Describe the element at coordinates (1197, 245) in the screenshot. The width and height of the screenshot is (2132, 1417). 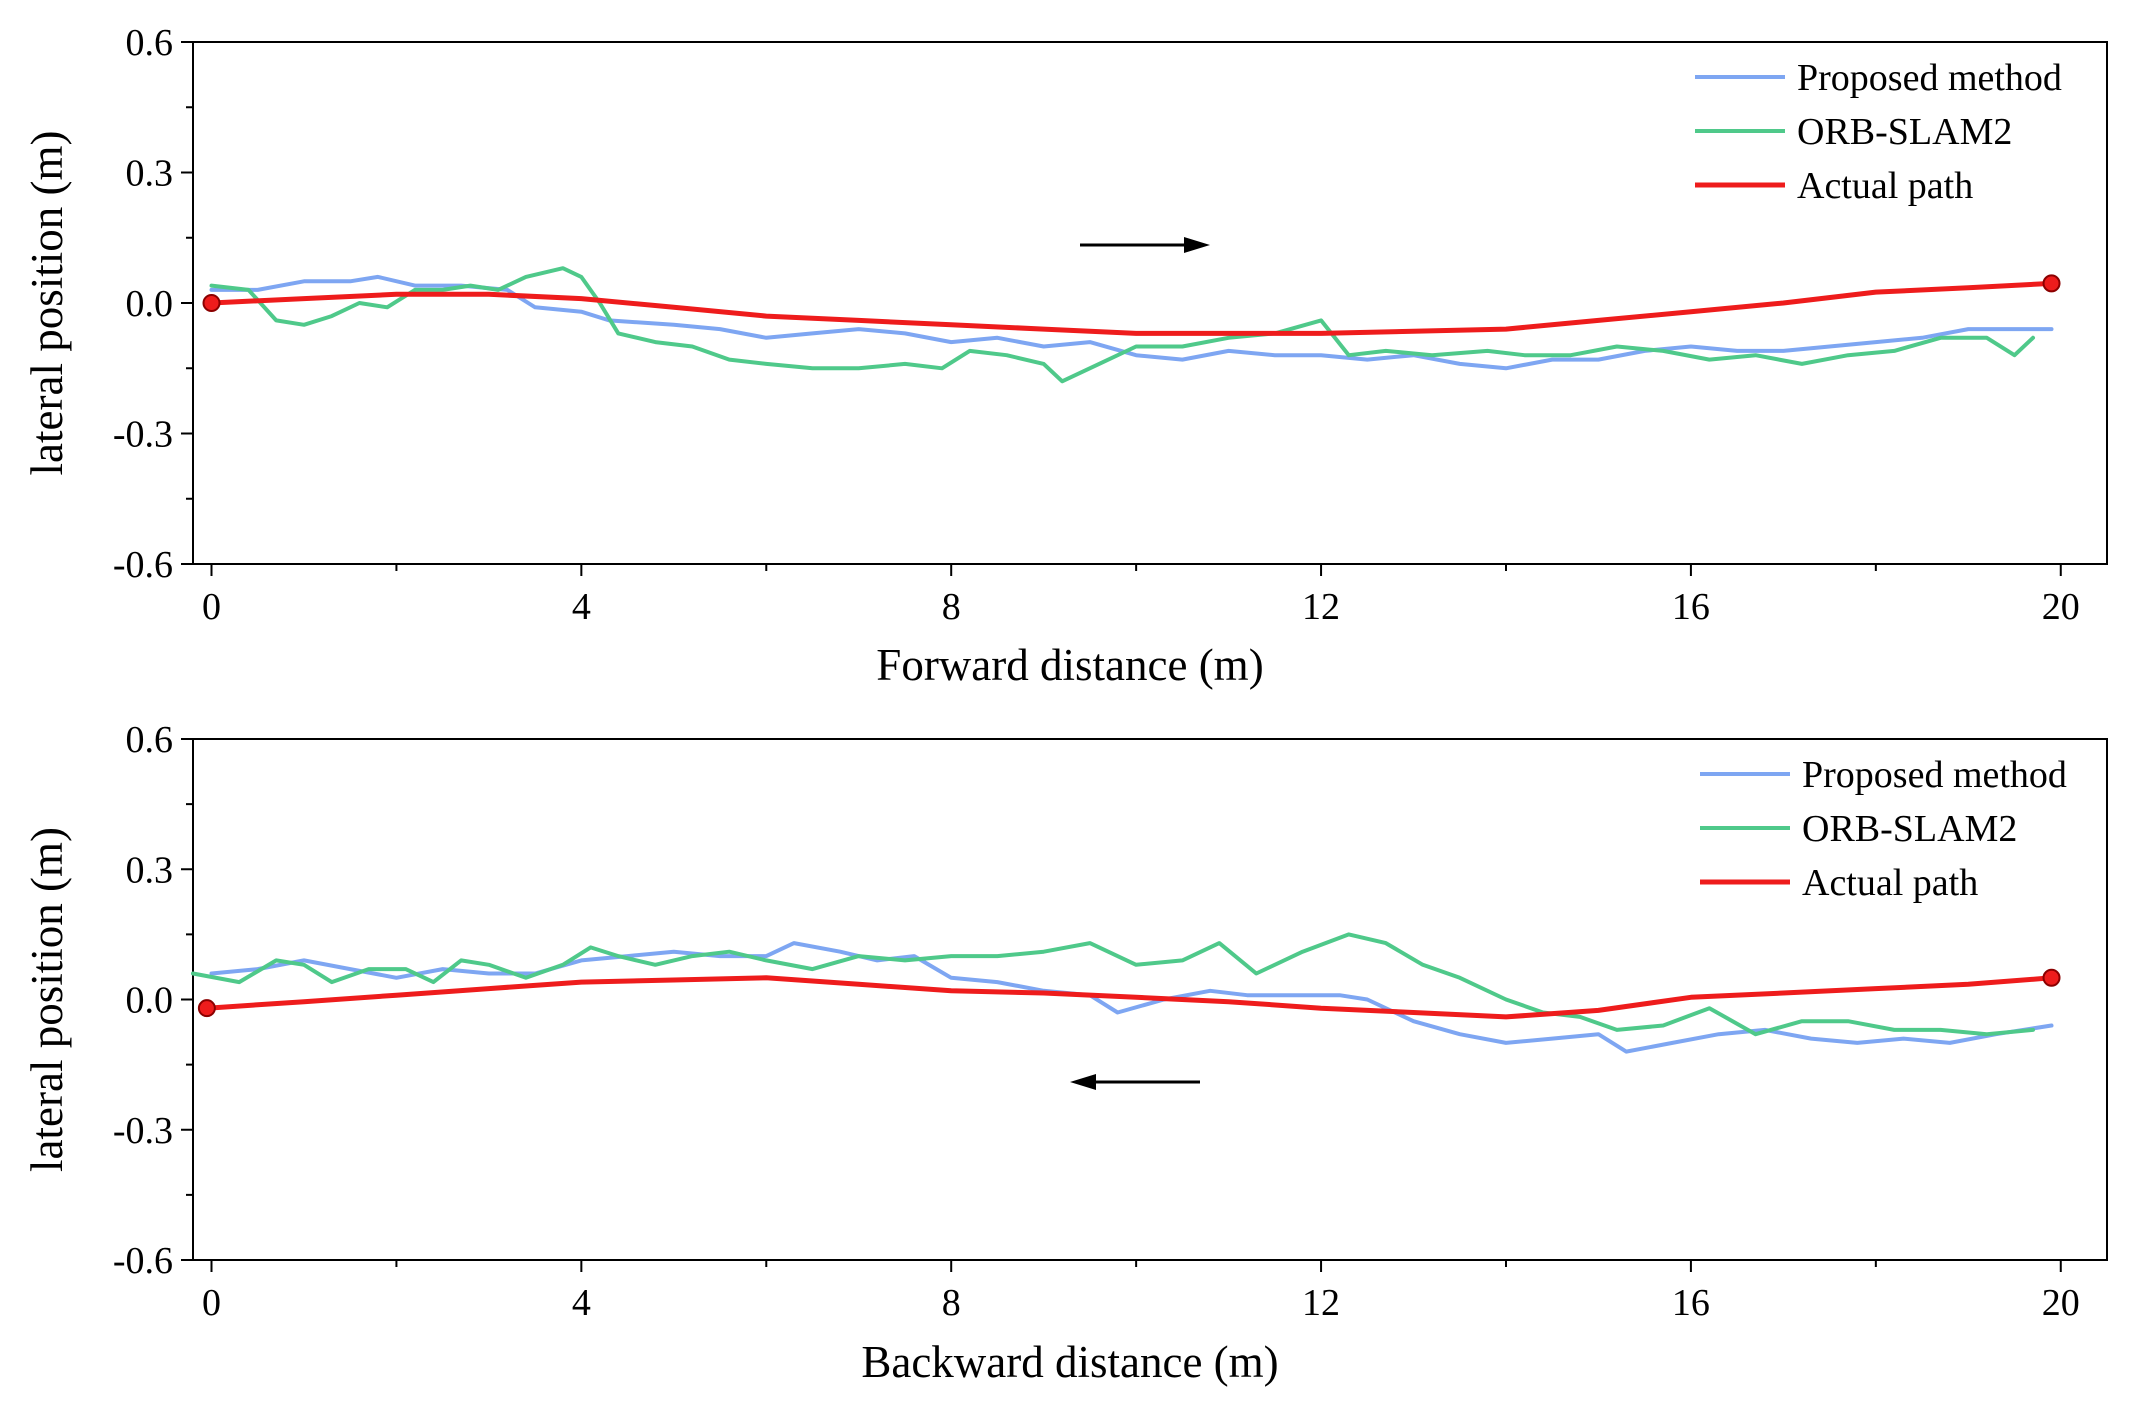
I see `direction-arrow-right-icon` at that location.